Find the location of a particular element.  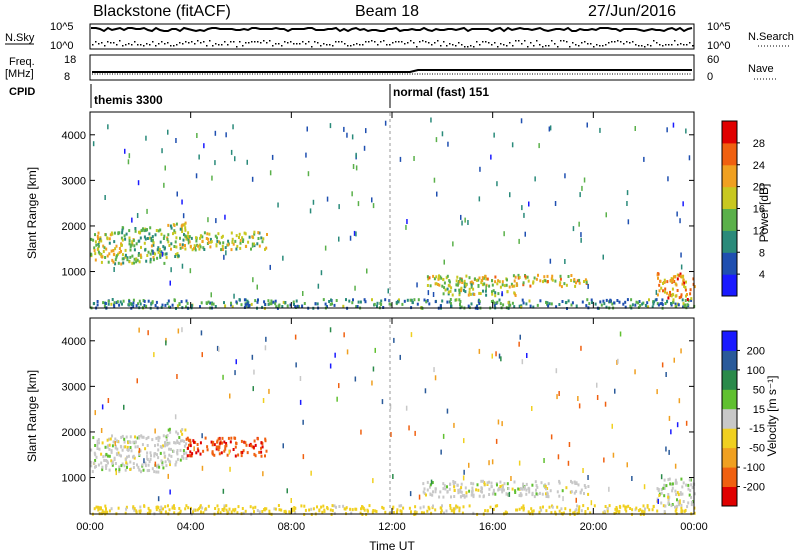

nave-tick-top: 60 is located at coordinates (713, 60).